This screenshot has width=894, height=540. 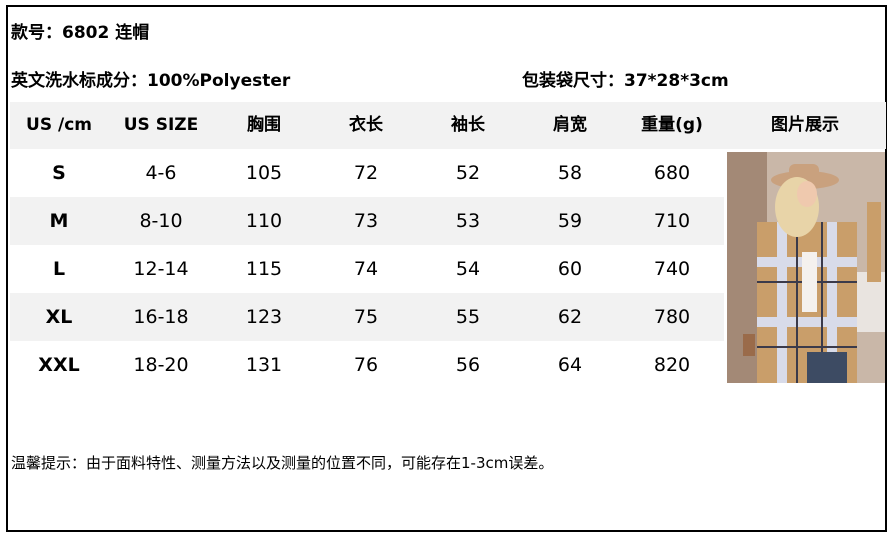 What do you see at coordinates (570, 221) in the screenshot?
I see `cell-shoulder: 59` at bounding box center [570, 221].